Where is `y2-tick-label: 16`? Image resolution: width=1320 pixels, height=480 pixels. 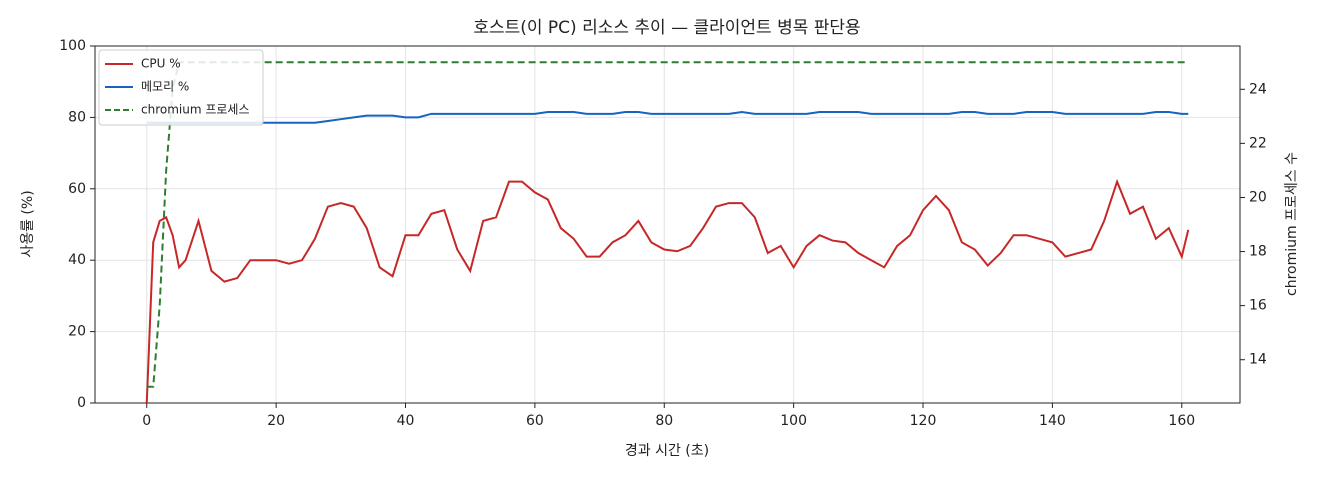 y2-tick-label: 16 is located at coordinates (1258, 306).